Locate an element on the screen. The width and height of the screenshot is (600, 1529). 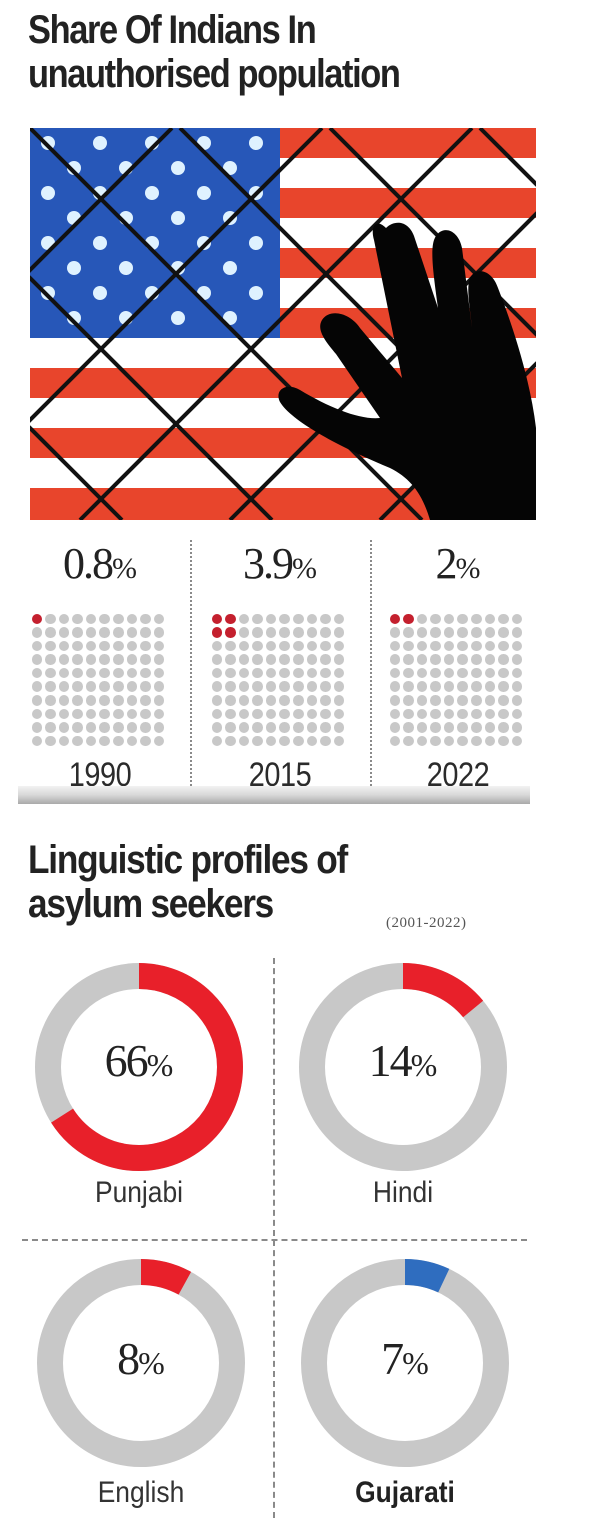
value-number: 3.9 is located at coordinates (268, 563).